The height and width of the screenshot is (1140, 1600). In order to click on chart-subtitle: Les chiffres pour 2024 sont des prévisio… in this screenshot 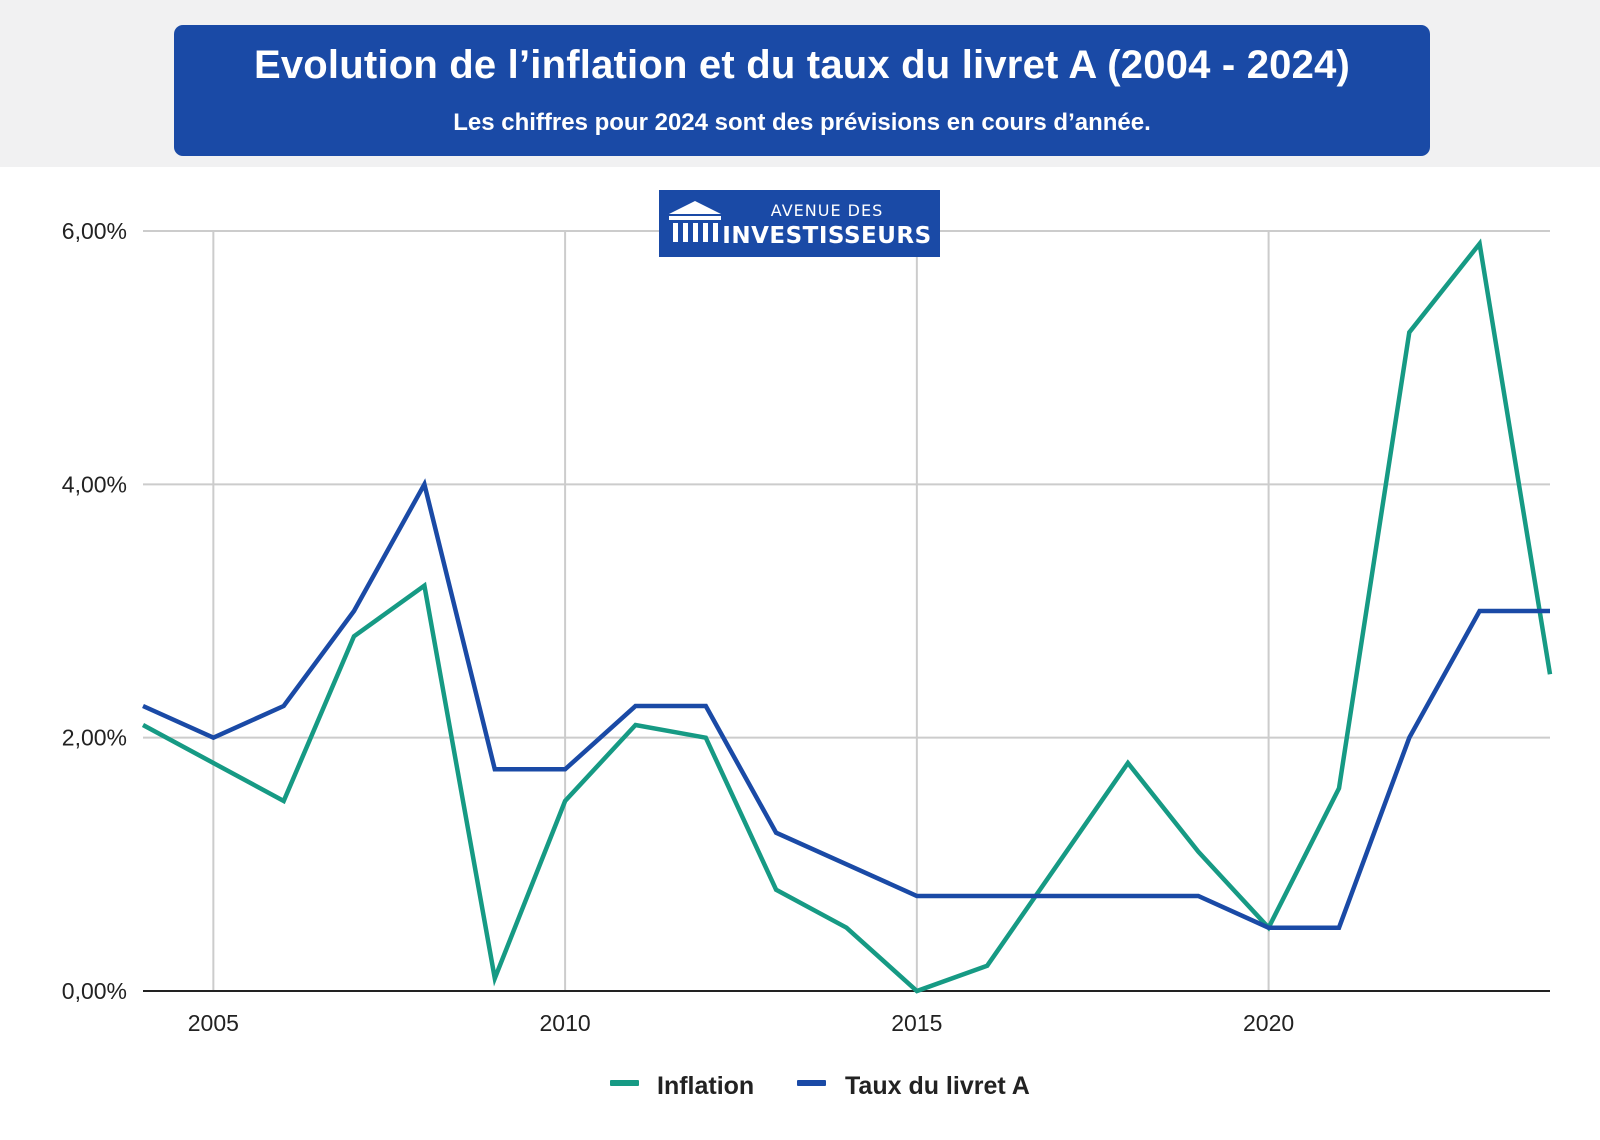, I will do `click(802, 122)`.